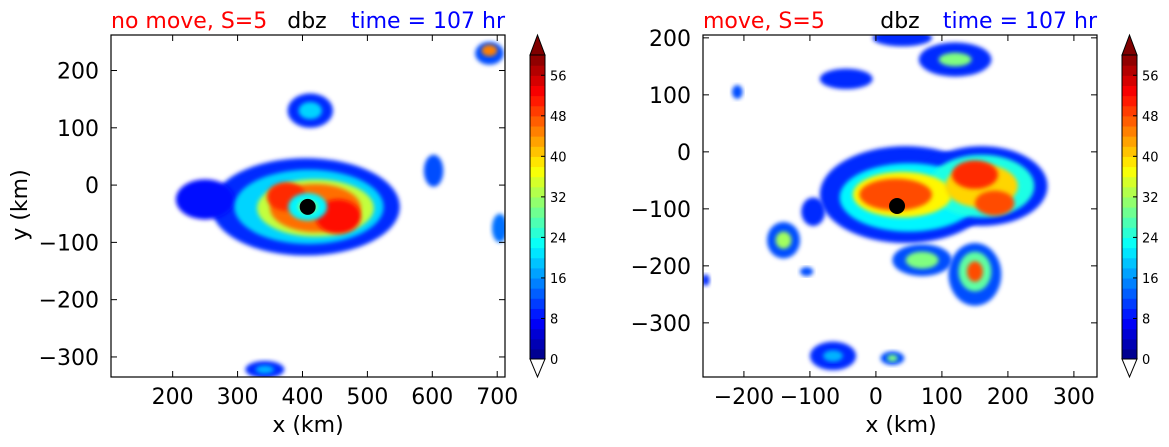  What do you see at coordinates (744, 397) in the screenshot?
I see `x-tick-label: −200` at bounding box center [744, 397].